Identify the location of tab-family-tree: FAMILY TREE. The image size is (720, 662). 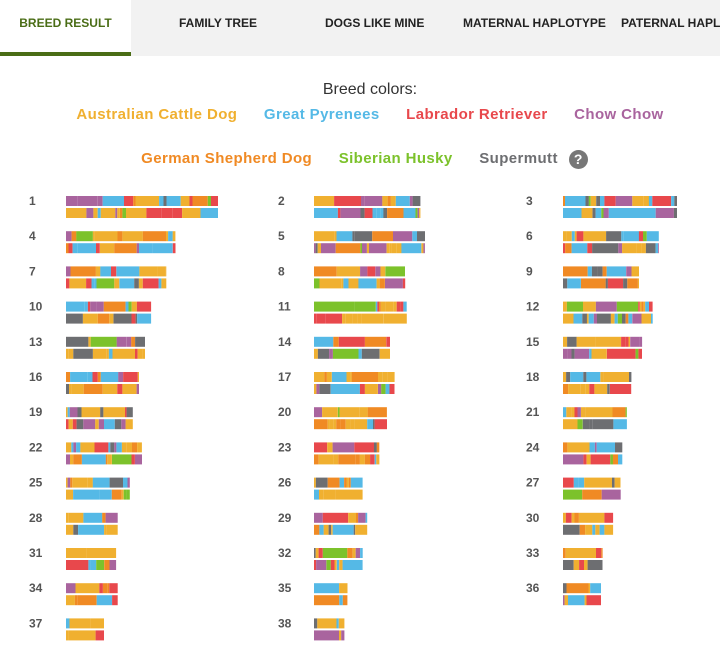
(218, 23).